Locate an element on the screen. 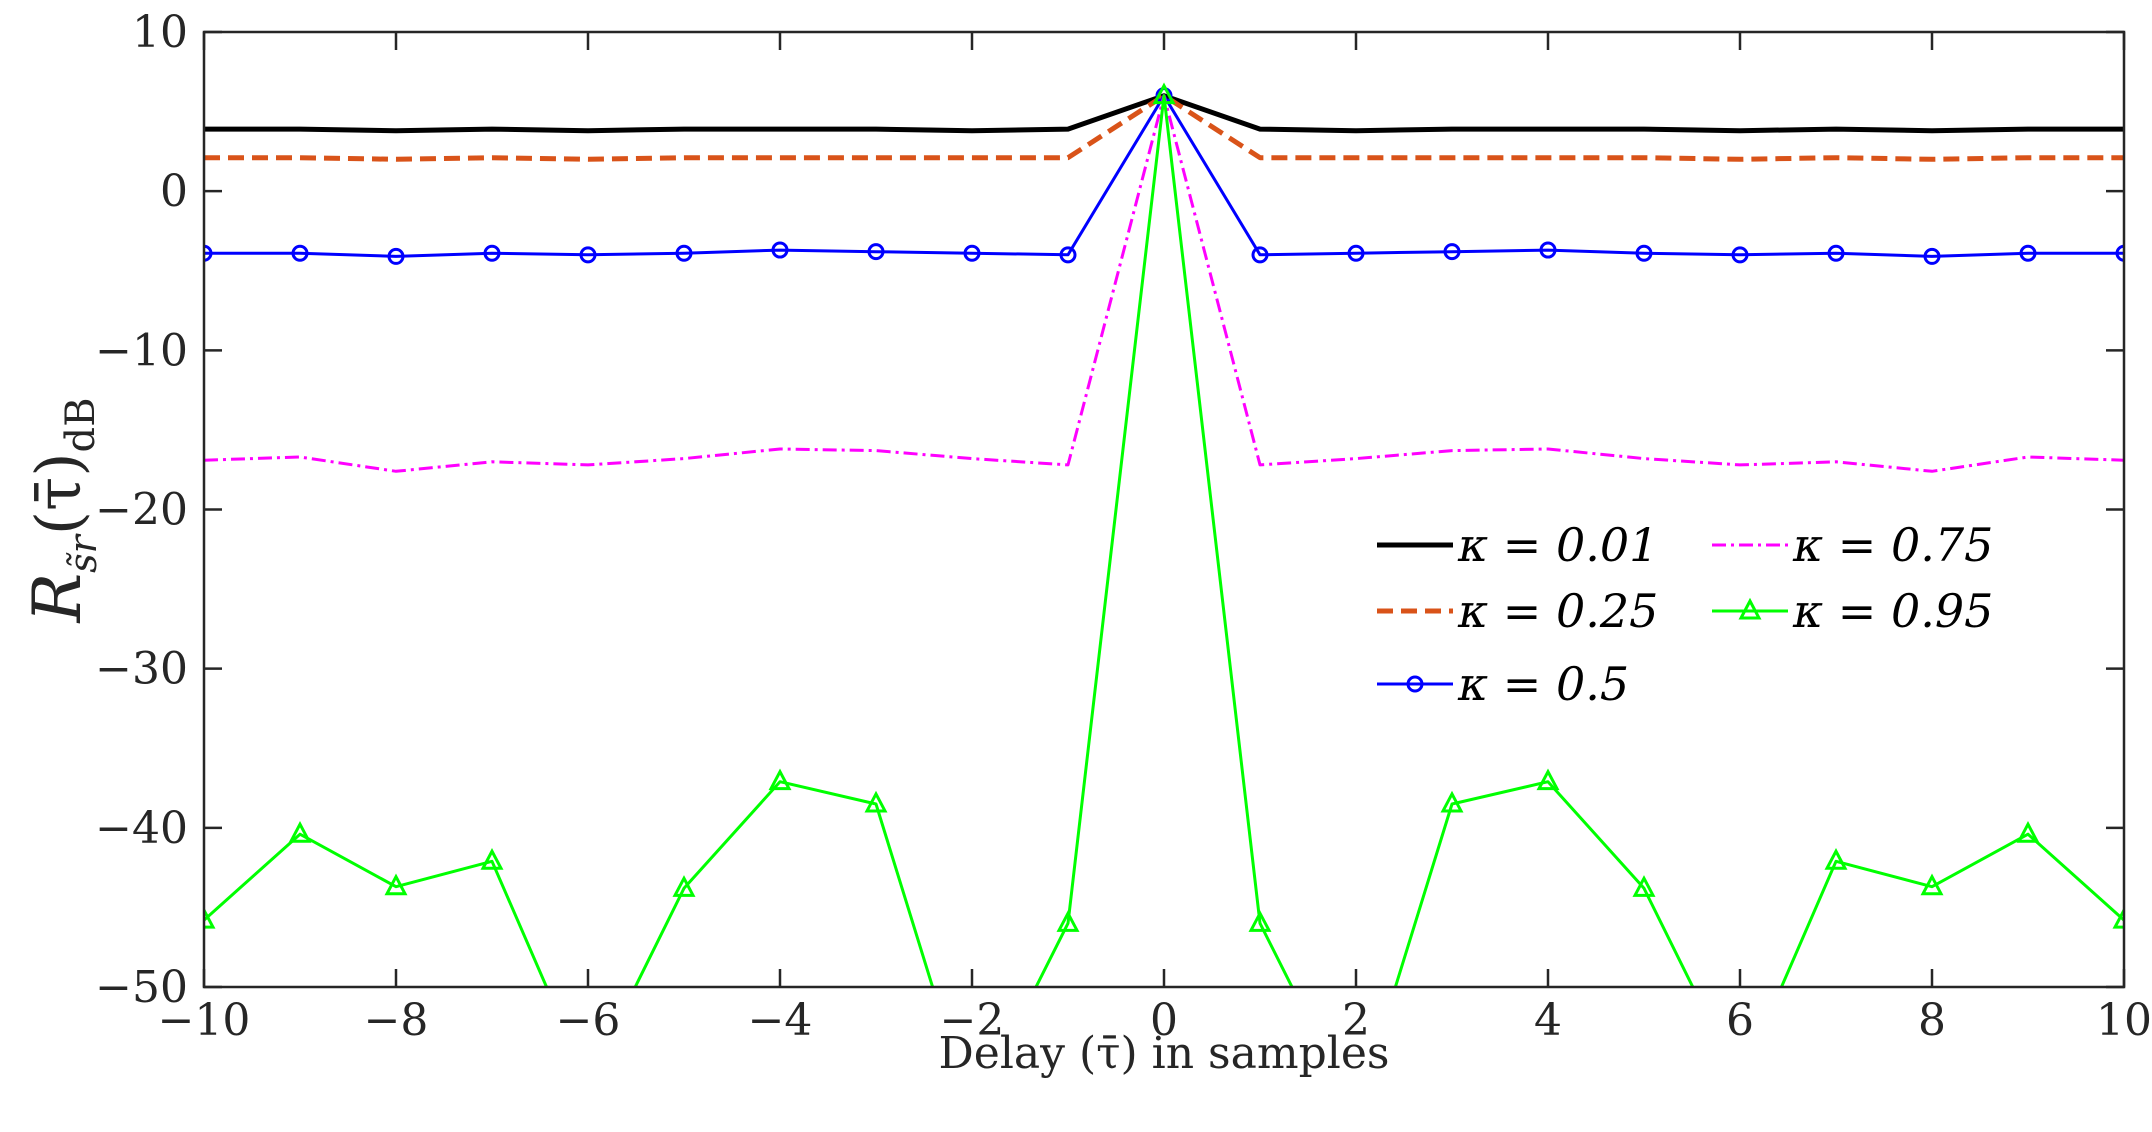 This screenshot has height=1132, width=2152. y-tick-label: −20 is located at coordinates (141, 510).